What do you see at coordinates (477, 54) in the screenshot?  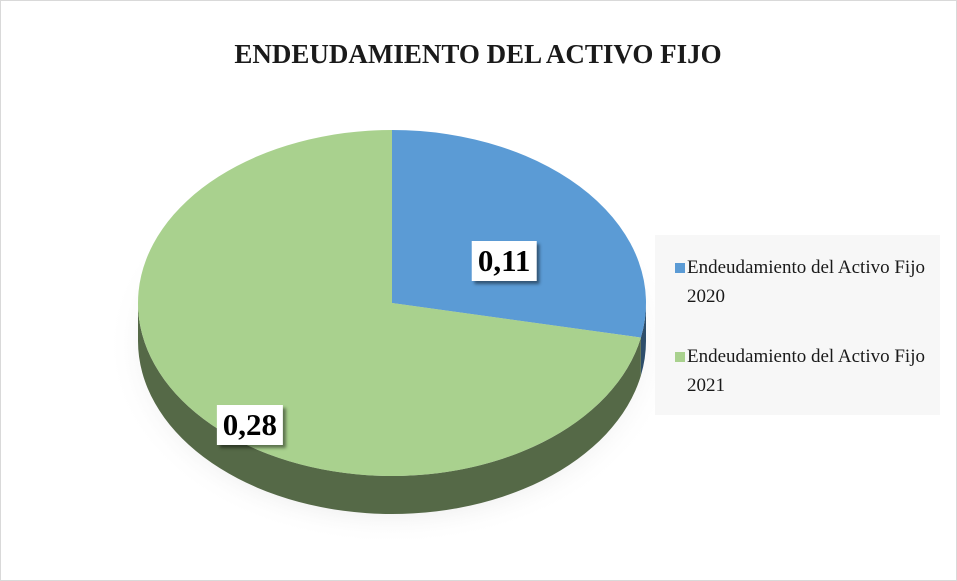 I see `chart-title: ENDEUDAMIENTO DEL ACTIVO FIJO` at bounding box center [477, 54].